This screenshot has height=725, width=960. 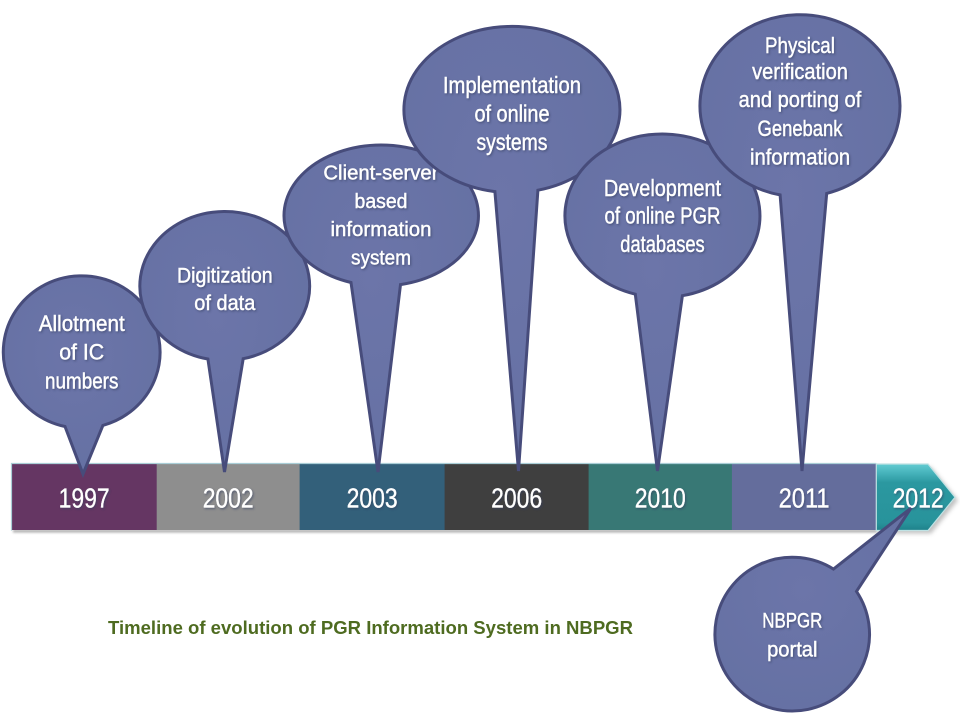 What do you see at coordinates (225, 276) in the screenshot?
I see `svg-text: Digitization` at bounding box center [225, 276].